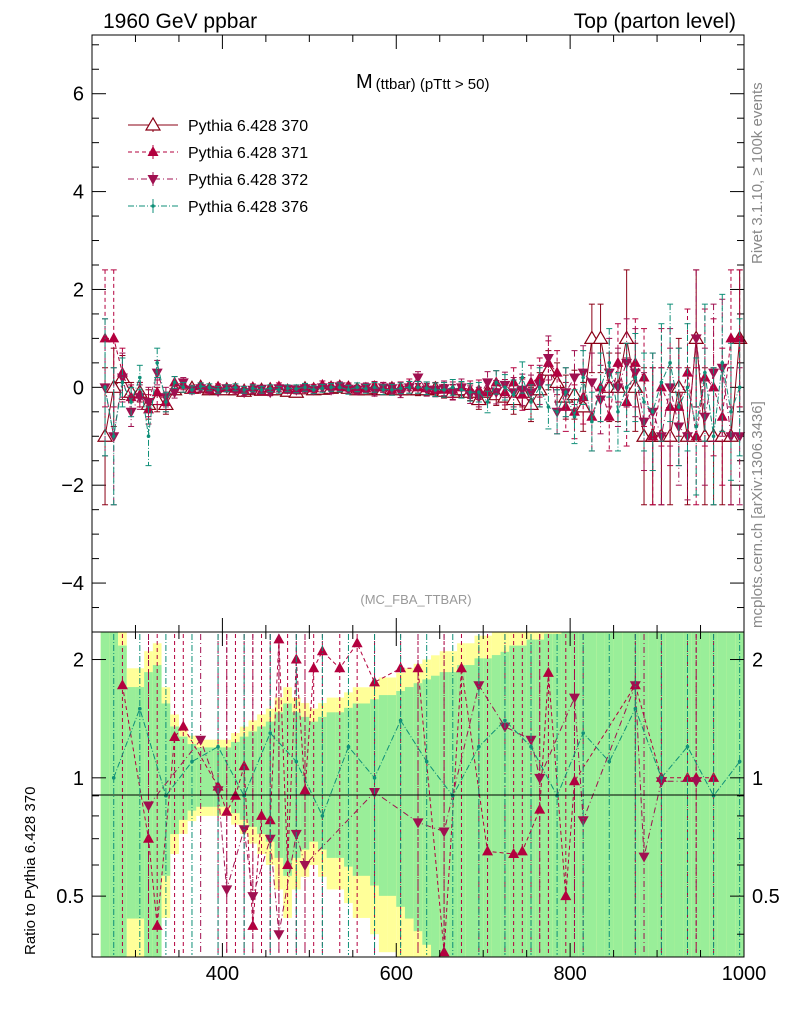  Describe the element at coordinates (78, 661) in the screenshot. I see `ratio-y-tick-label-left: 2` at that location.